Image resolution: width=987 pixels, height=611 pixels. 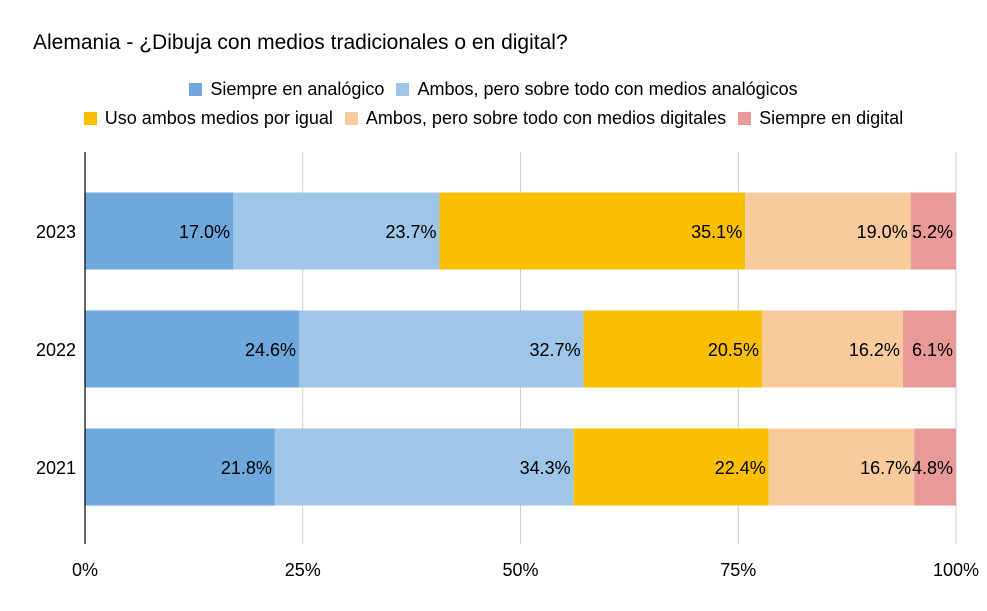 What do you see at coordinates (520, 570) in the screenshot?
I see `x-tick-label: 50%` at bounding box center [520, 570].